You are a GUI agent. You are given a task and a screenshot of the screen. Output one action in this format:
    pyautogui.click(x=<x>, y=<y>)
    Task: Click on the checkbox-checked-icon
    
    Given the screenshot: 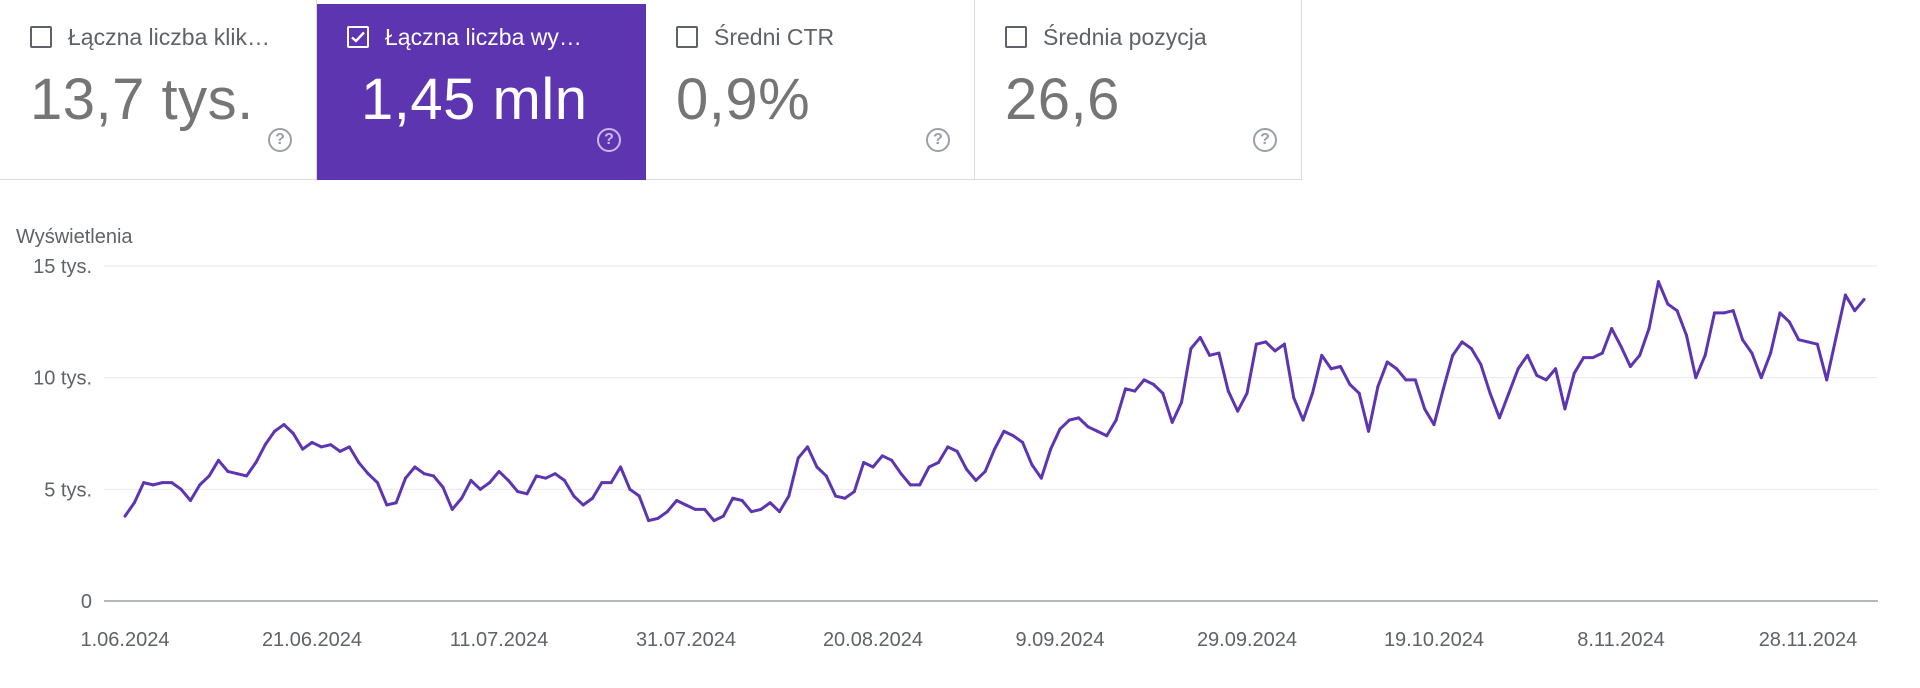 What is the action you would take?
    pyautogui.click(x=358, y=37)
    